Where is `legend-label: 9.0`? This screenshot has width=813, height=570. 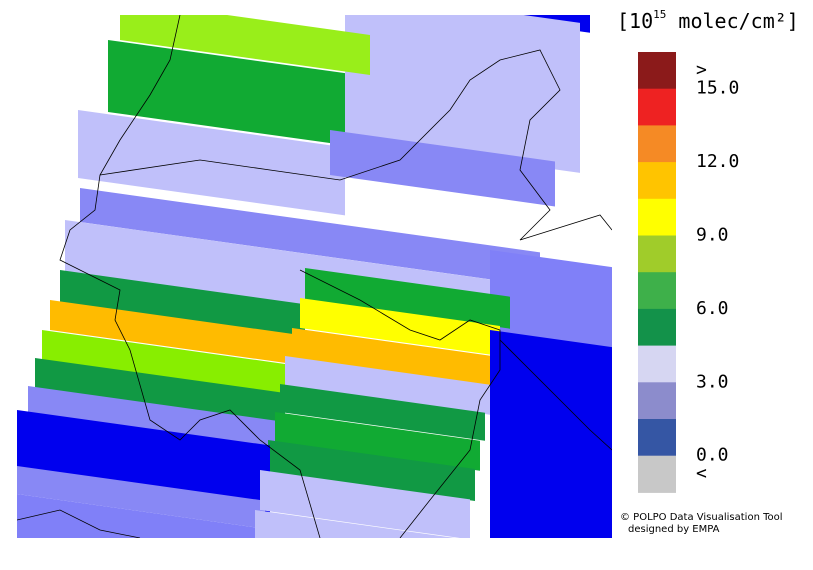
legend-label: 9.0 is located at coordinates (712, 235).